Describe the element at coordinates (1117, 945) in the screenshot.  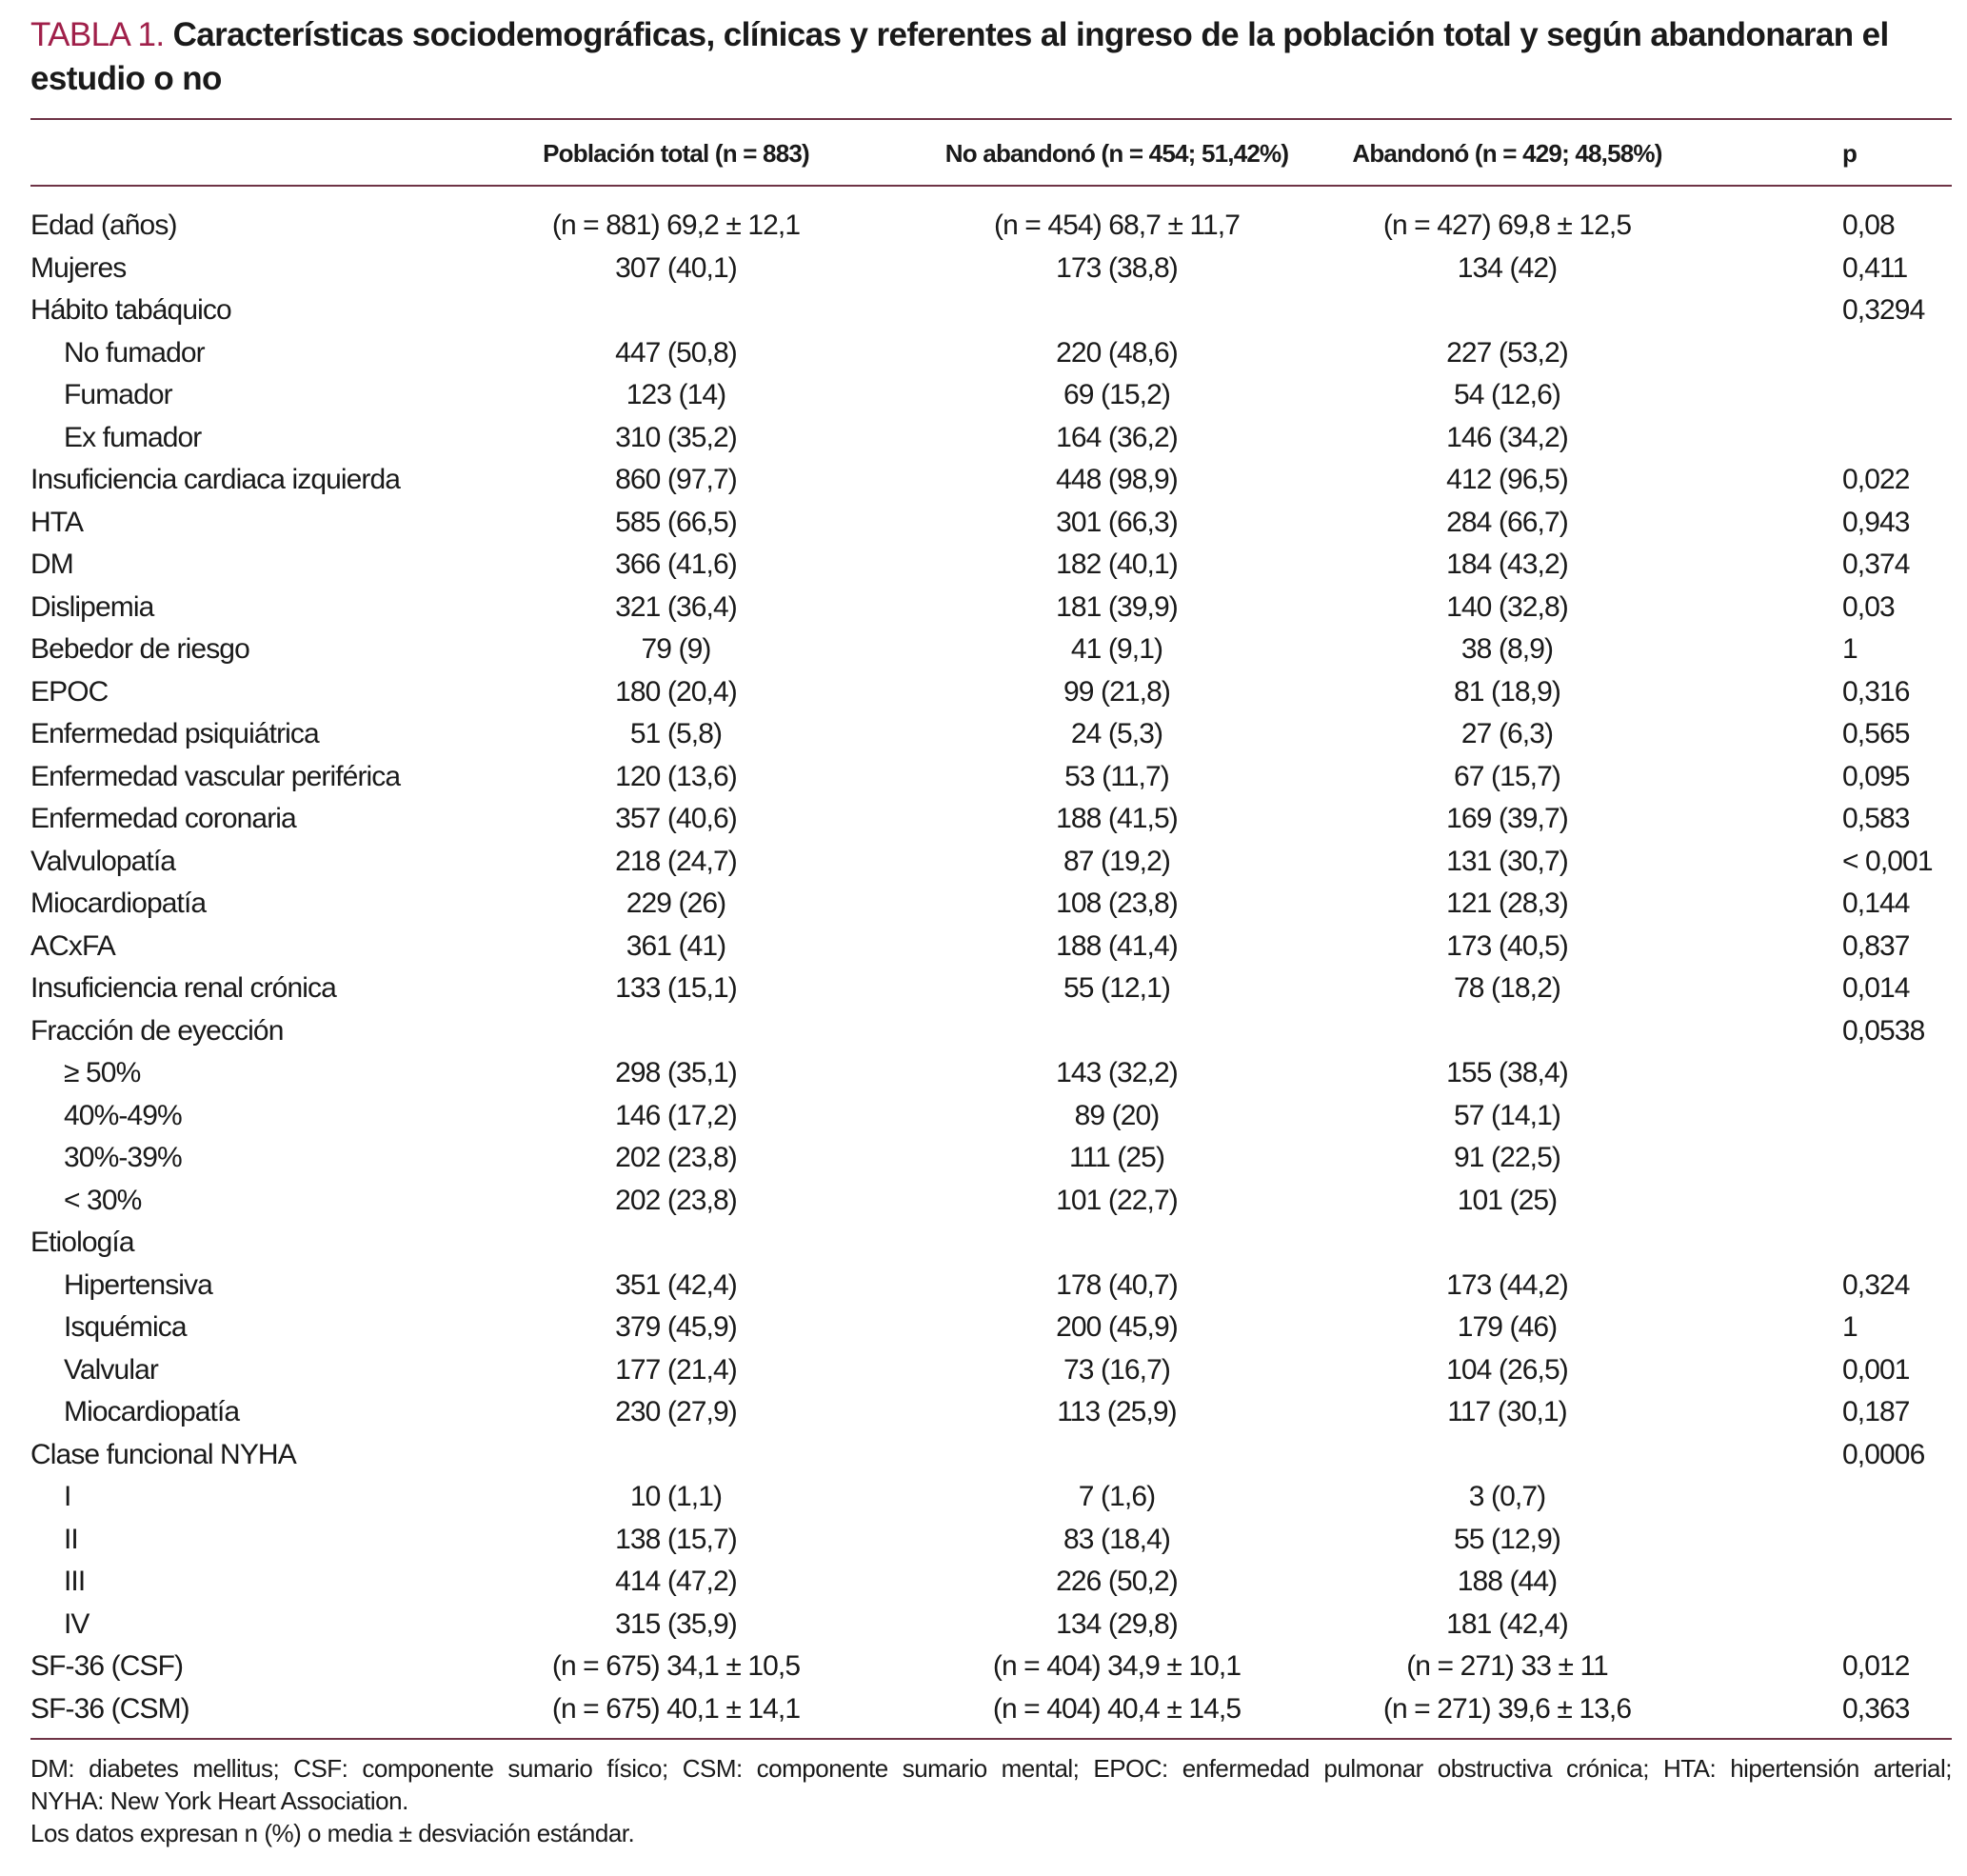
I see `cell-no-abandono: 188 (41,4)` at that location.